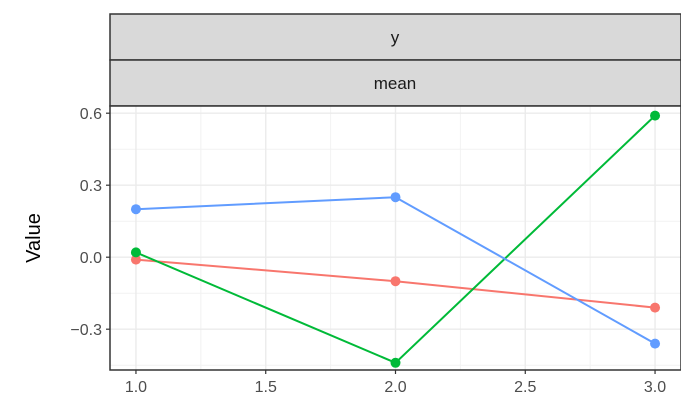 The image size is (681, 407). What do you see at coordinates (136, 387) in the screenshot?
I see `x-tick-label: 1.0` at bounding box center [136, 387].